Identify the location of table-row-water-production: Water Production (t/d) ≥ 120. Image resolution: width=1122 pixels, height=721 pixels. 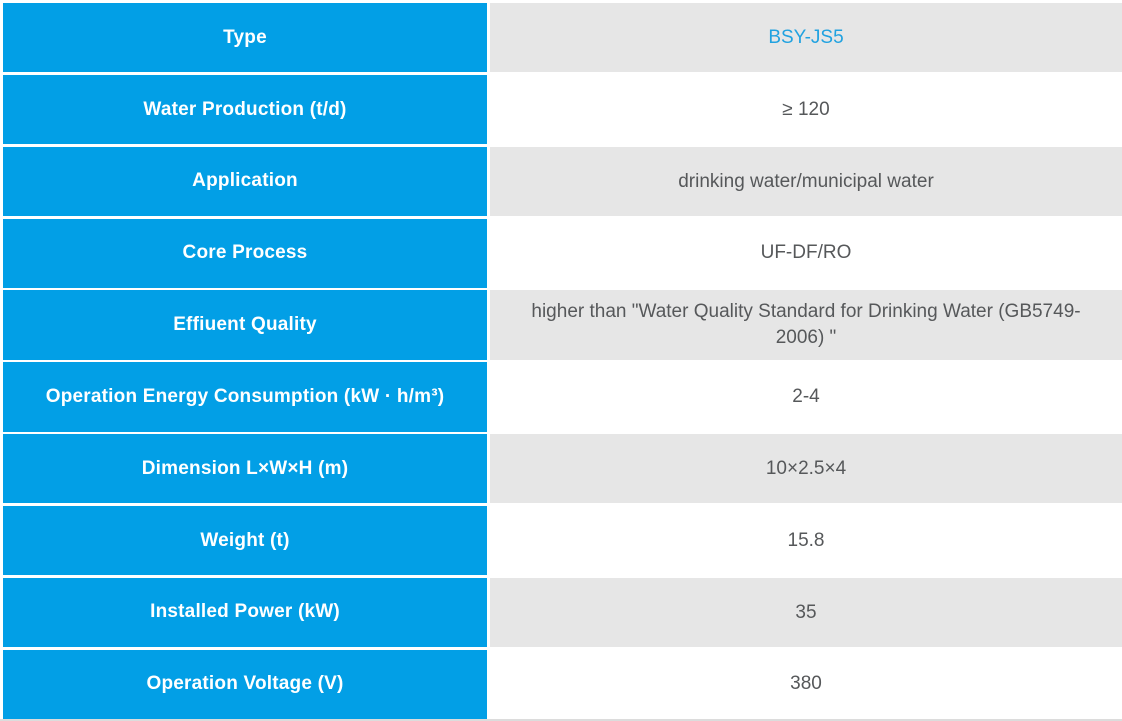
(562, 109).